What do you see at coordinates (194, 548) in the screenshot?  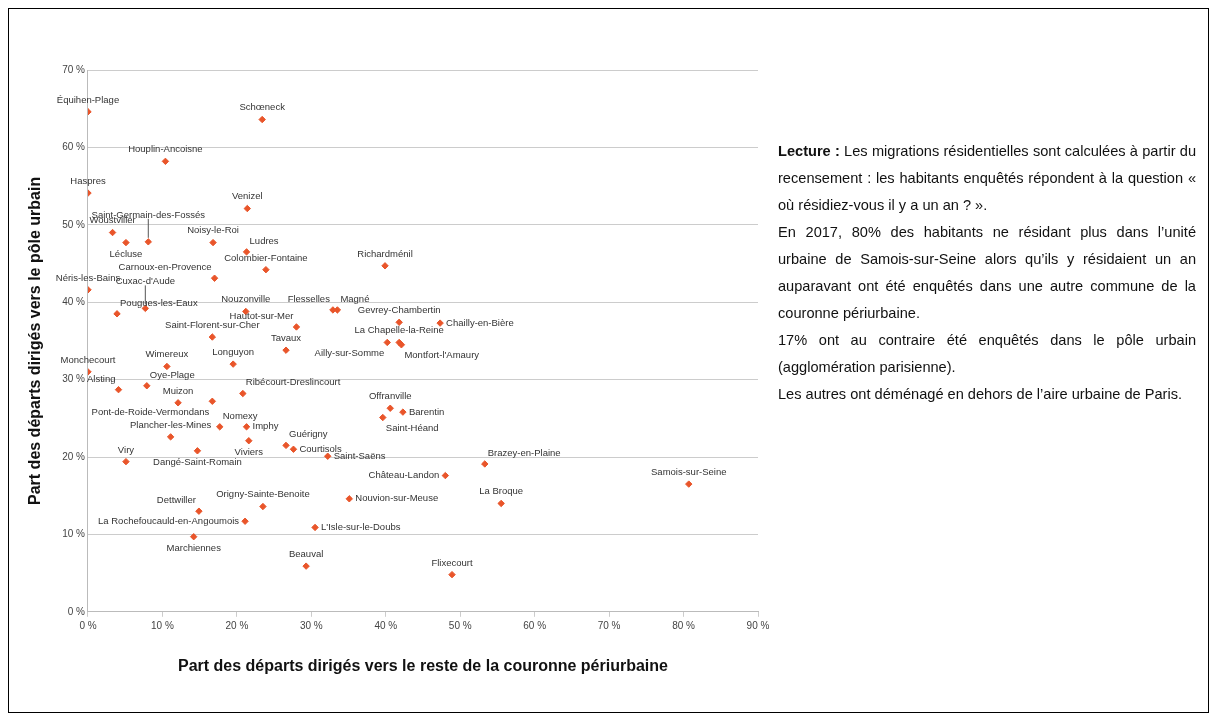 I see `annotation: Marchiennes` at bounding box center [194, 548].